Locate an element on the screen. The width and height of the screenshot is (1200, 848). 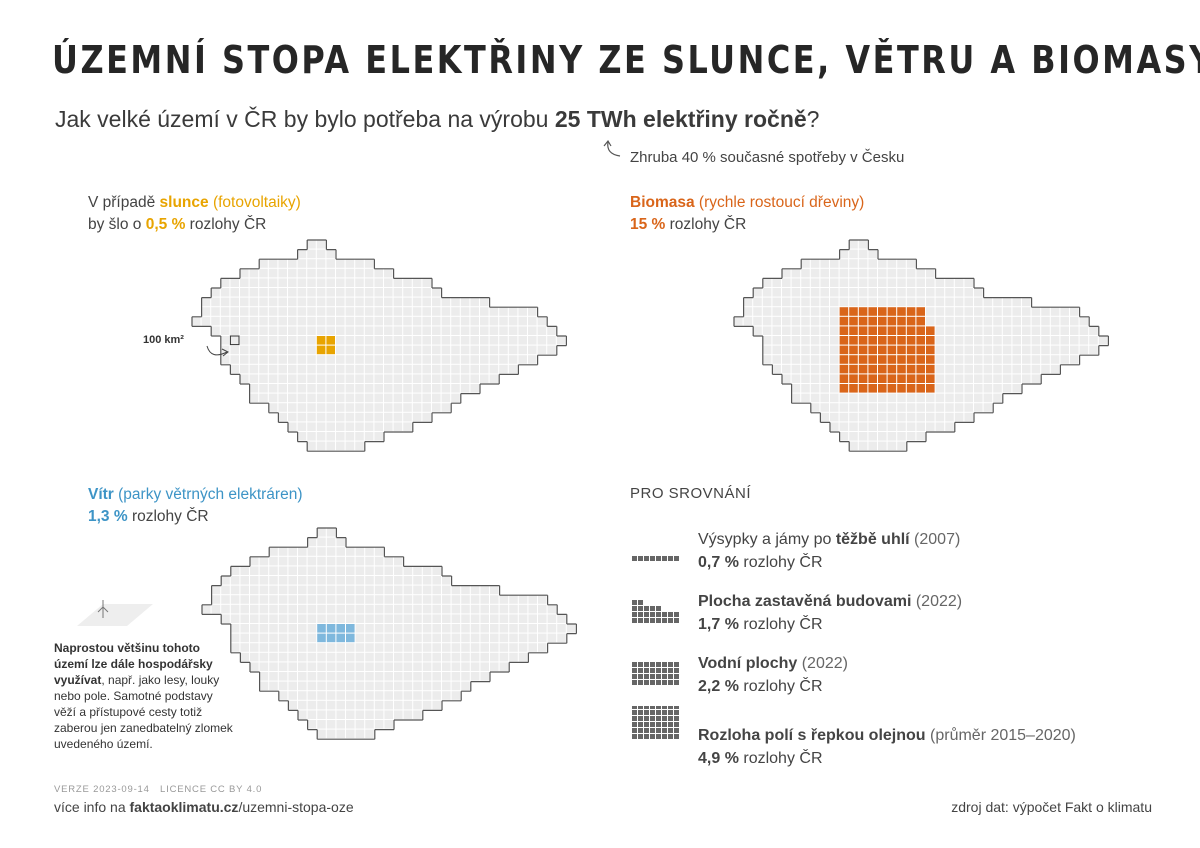
info-link: faktaoklimatu.cz/uzemni-stopa-oze is located at coordinates (242, 807).